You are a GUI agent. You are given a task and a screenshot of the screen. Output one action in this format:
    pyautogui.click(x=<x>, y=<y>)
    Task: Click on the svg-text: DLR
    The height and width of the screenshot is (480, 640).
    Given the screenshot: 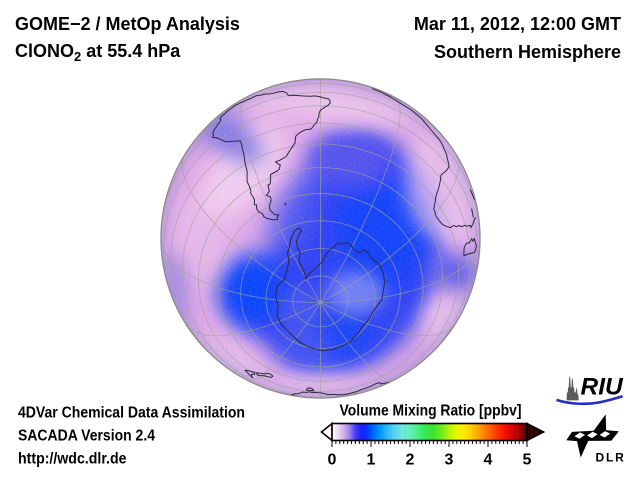 What is the action you would take?
    pyautogui.click(x=611, y=457)
    